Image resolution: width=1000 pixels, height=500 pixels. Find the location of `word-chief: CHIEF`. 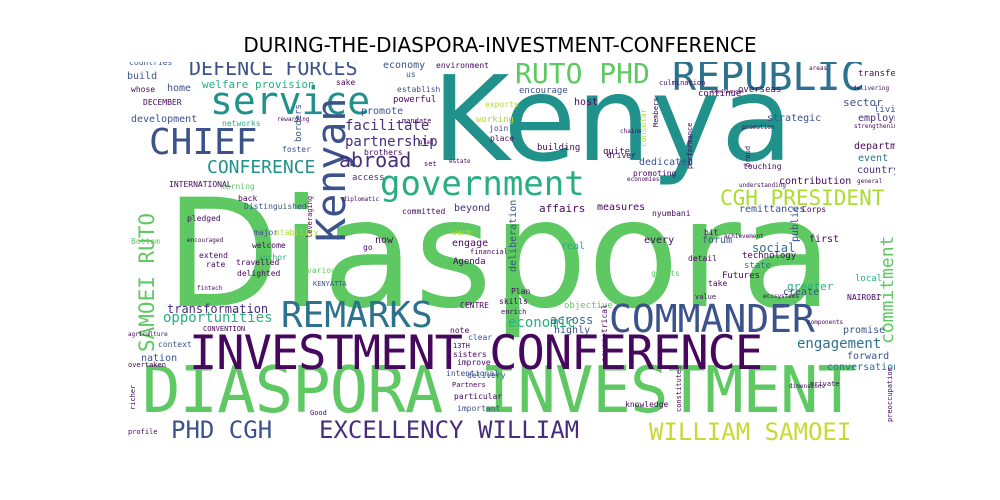

word-chief: CHIEF is located at coordinates (203, 142).